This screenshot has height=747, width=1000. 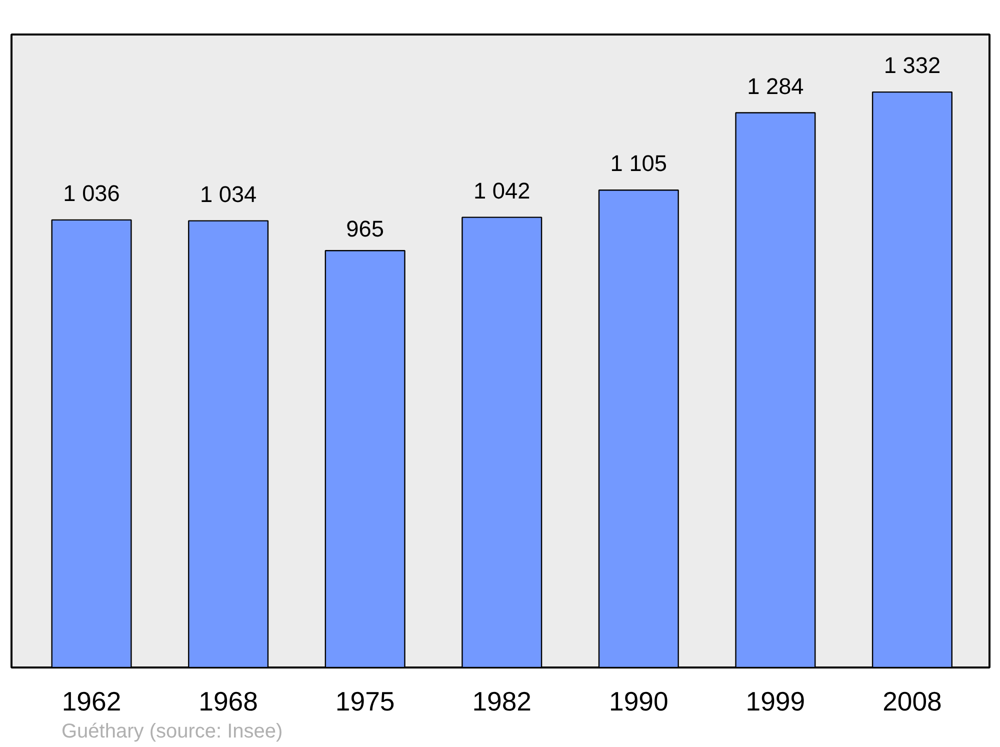 What do you see at coordinates (912, 701) in the screenshot?
I see `x-tick-label: 2008` at bounding box center [912, 701].